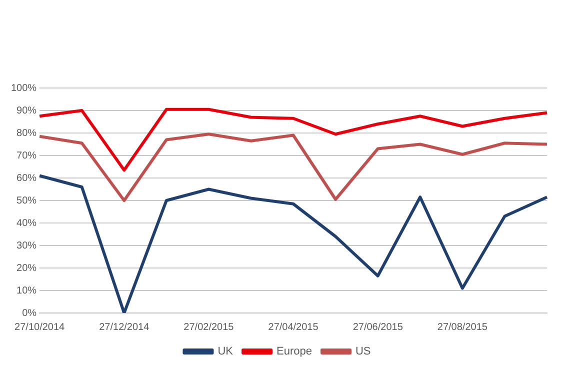 The width and height of the screenshot is (575, 385). Describe the element at coordinates (26, 200) in the screenshot. I see `y-tick-label: 50%` at that location.